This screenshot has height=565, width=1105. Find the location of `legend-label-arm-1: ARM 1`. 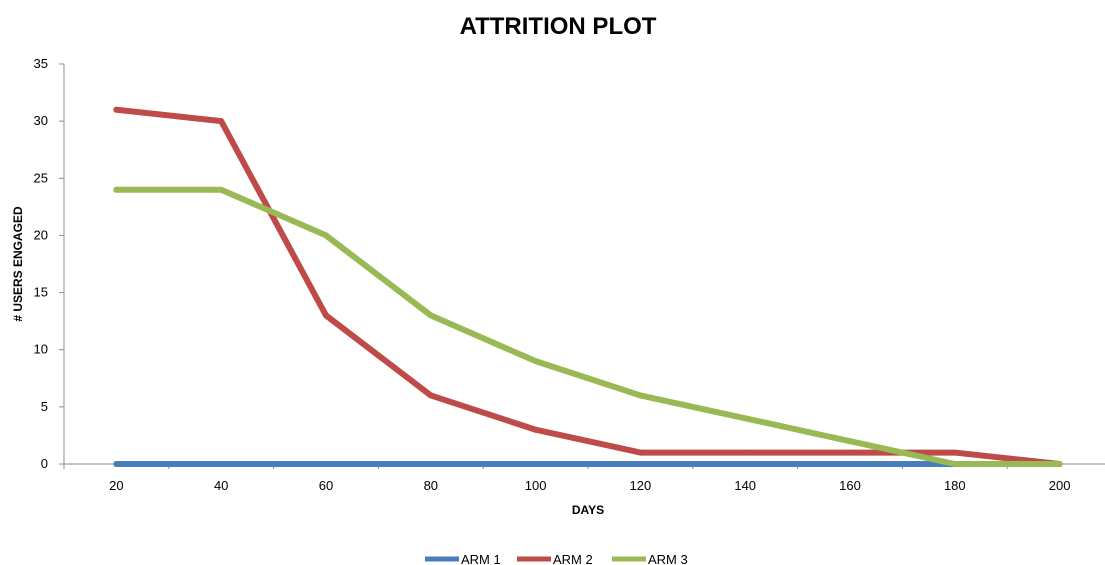

legend-label-arm-1: ARM 1 is located at coordinates (481, 558).